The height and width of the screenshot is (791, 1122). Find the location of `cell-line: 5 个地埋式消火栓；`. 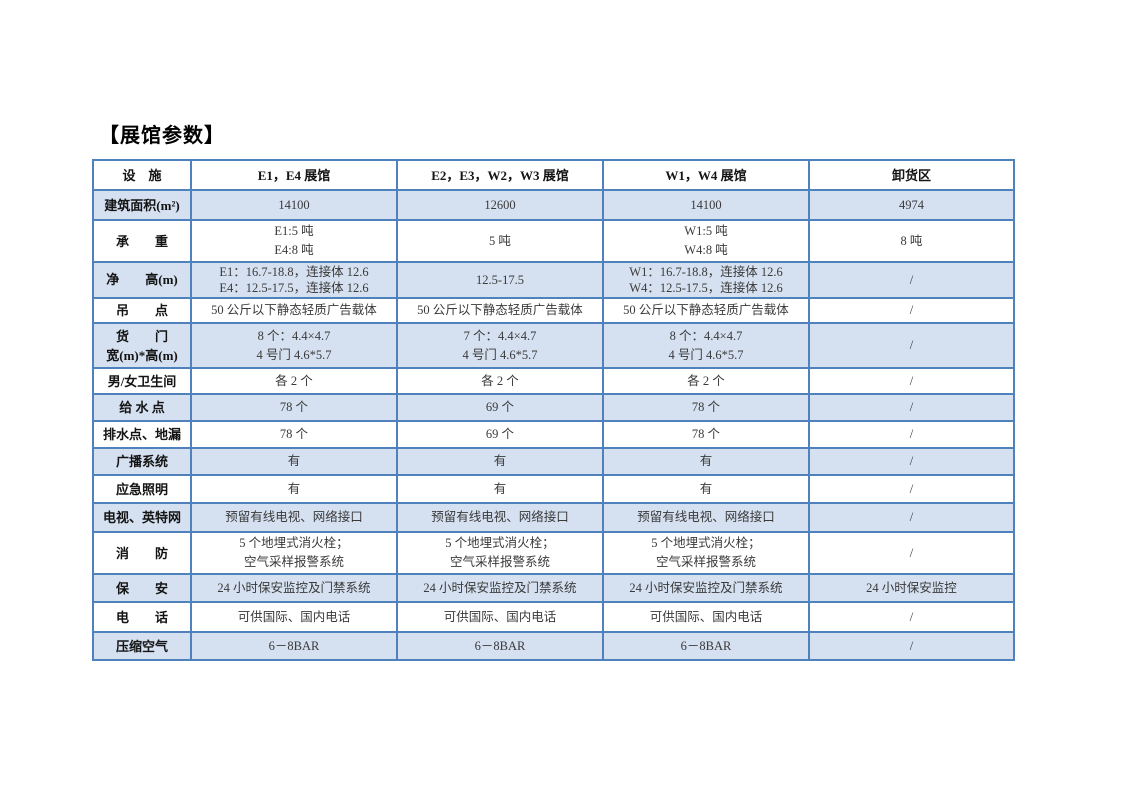

cell-line: 5 个地埋式消火栓； is located at coordinates (294, 543).